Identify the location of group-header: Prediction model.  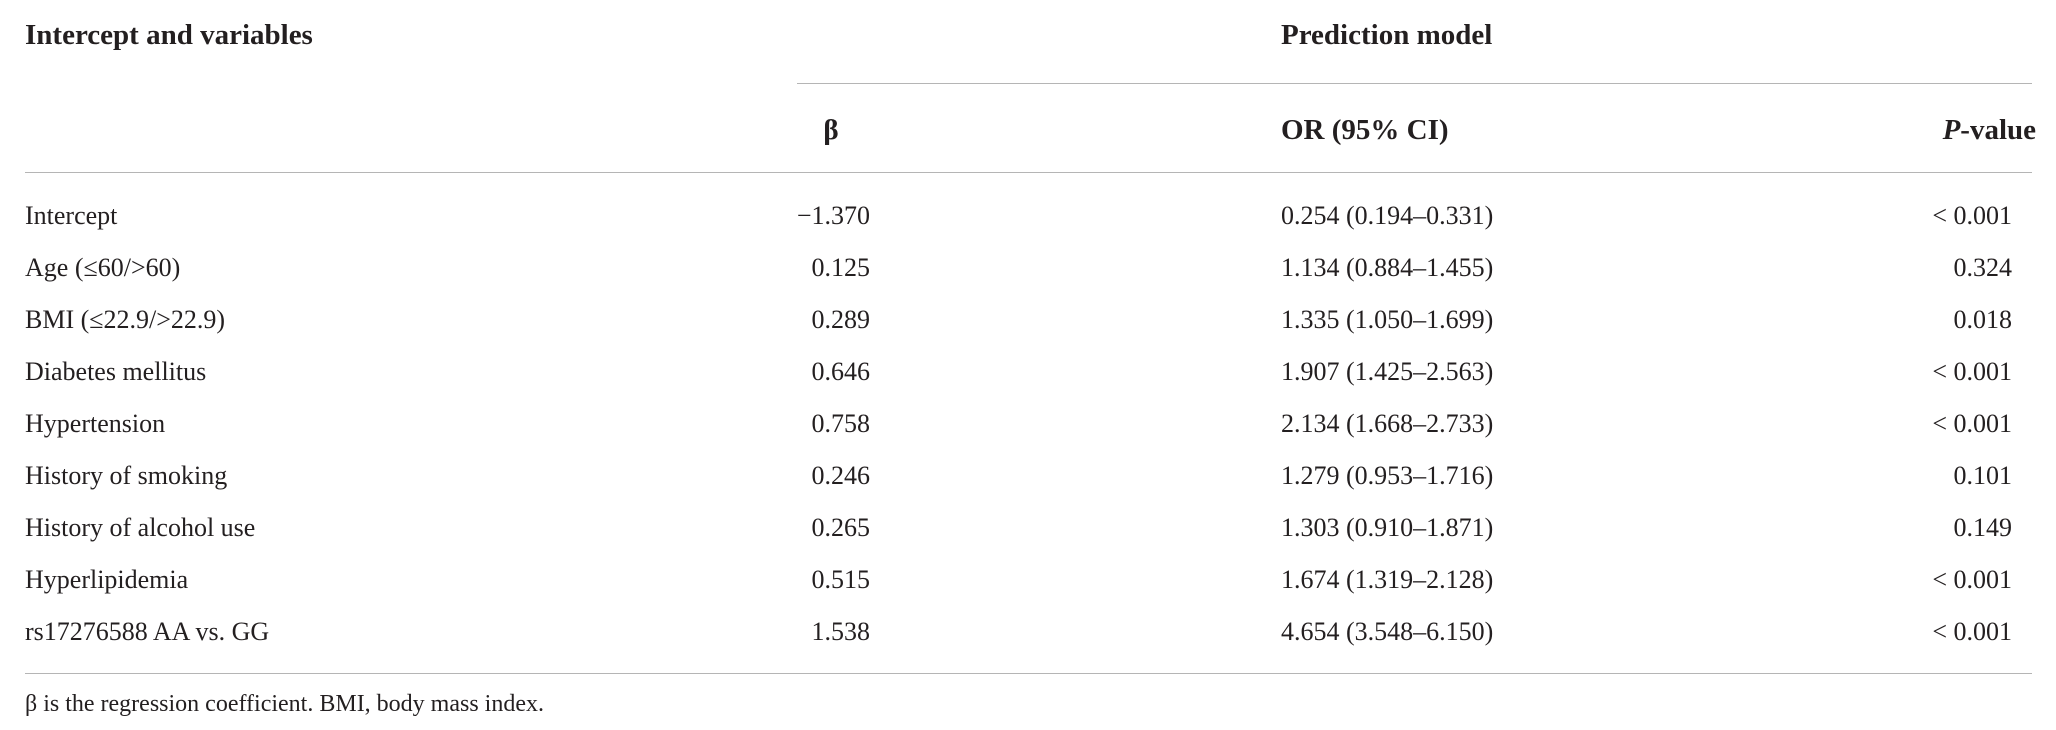
(1387, 35).